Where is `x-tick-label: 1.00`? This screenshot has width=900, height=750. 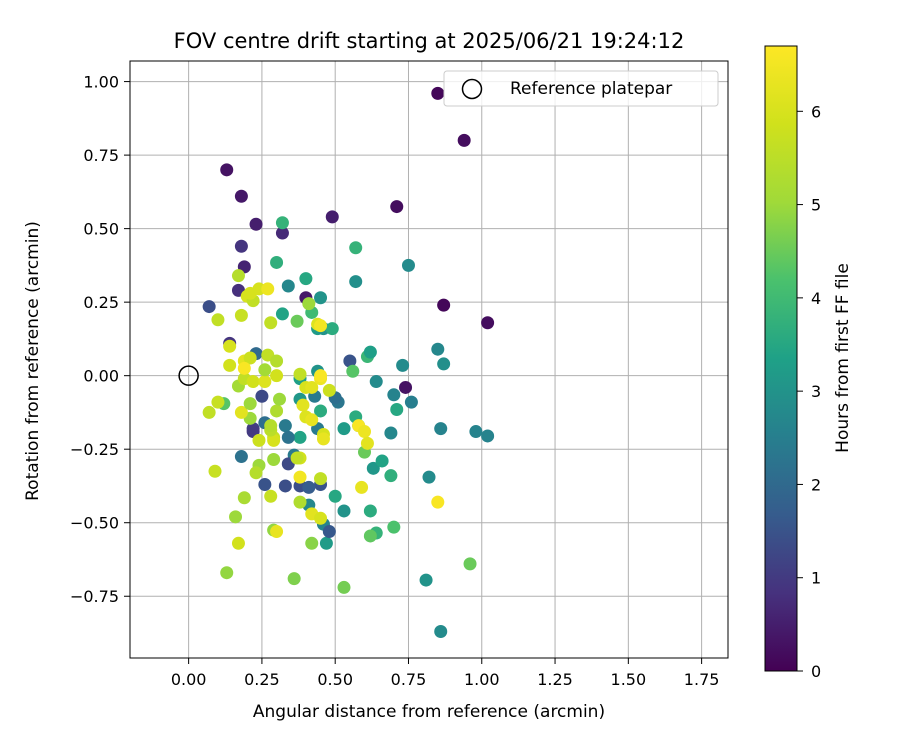
x-tick-label: 1.00 is located at coordinates (482, 679).